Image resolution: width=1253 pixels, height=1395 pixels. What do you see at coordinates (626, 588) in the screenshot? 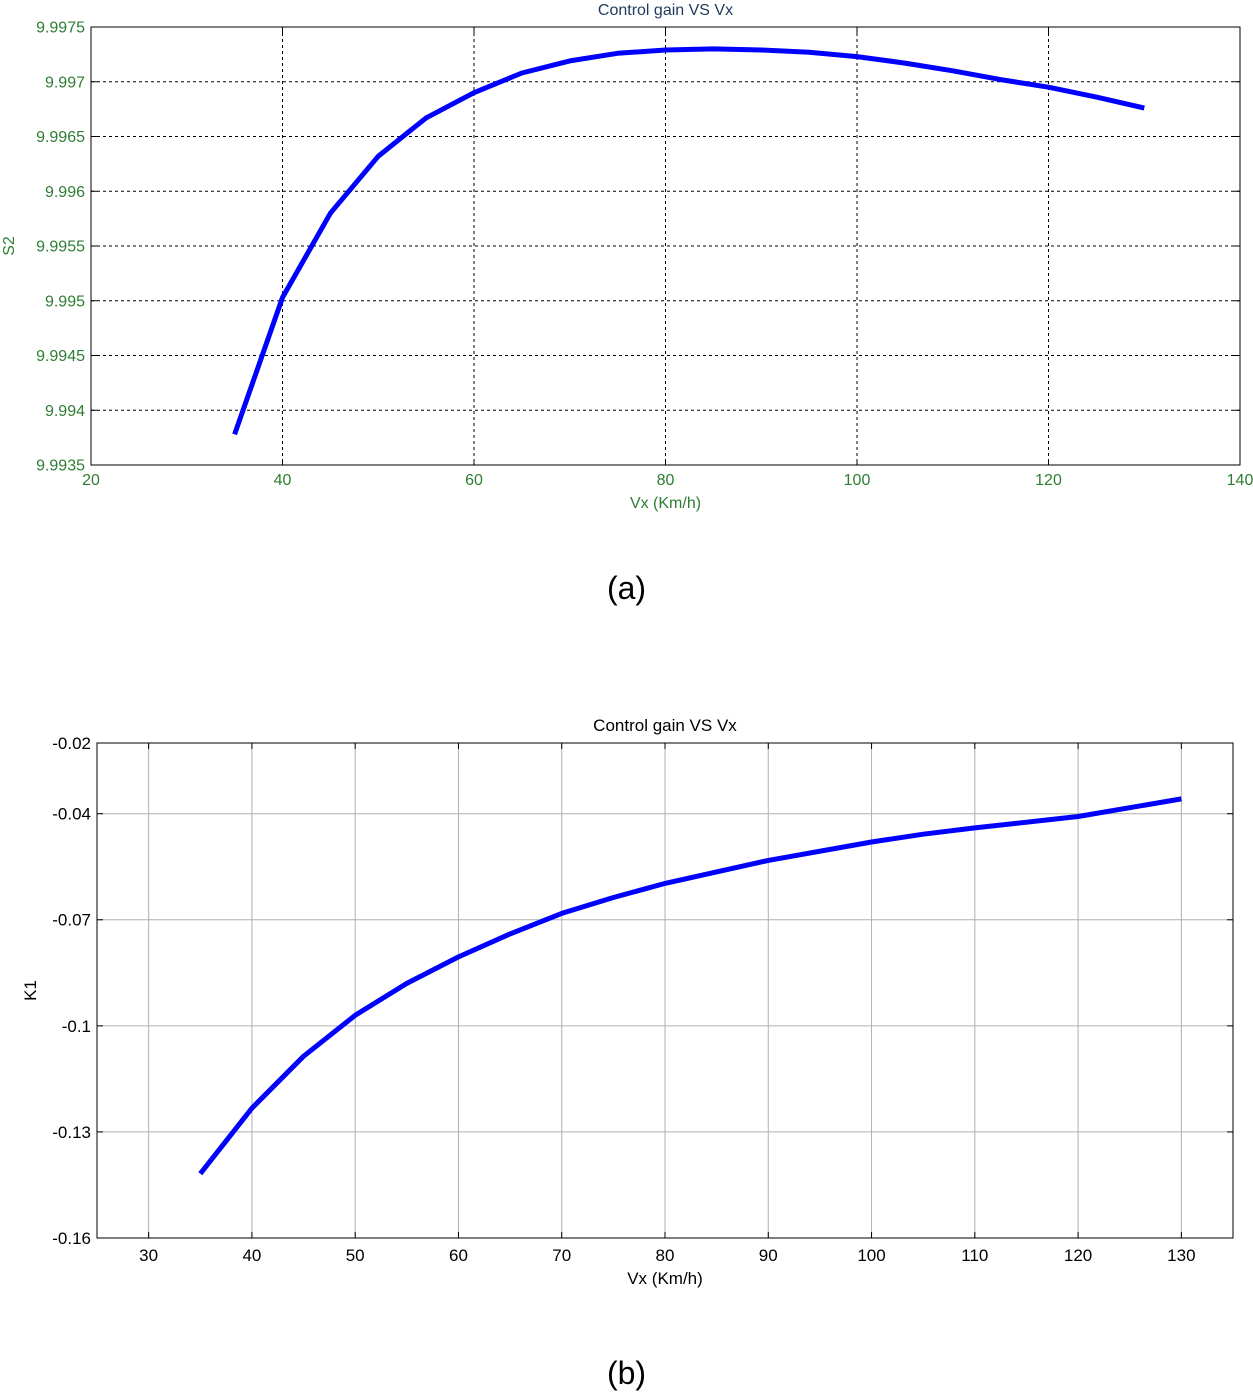
I see `caption-a: (a)` at bounding box center [626, 588].